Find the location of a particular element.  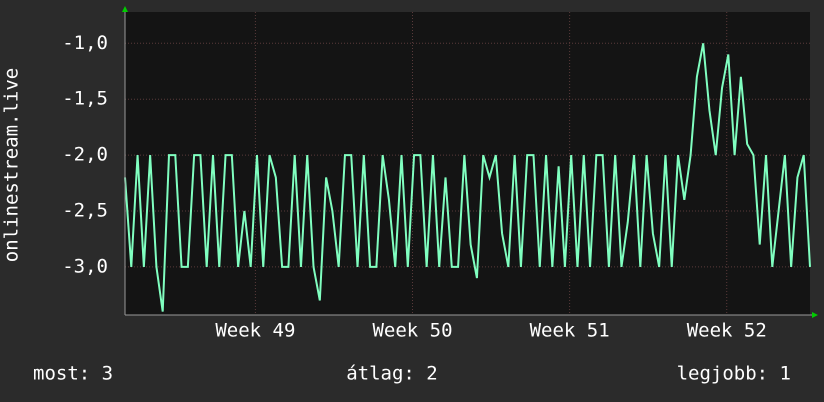

x-arrow is located at coordinates (815, 315).